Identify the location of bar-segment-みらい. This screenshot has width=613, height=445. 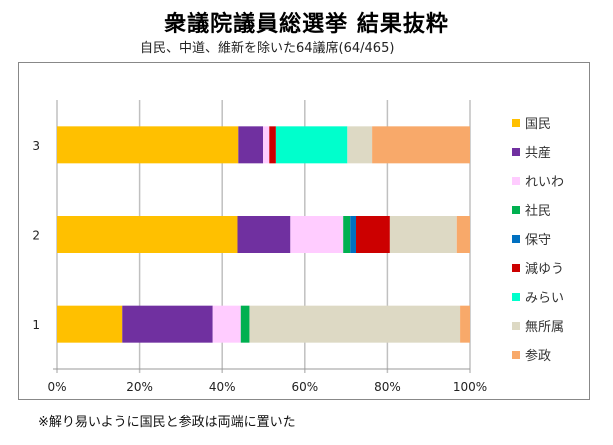
(311, 145).